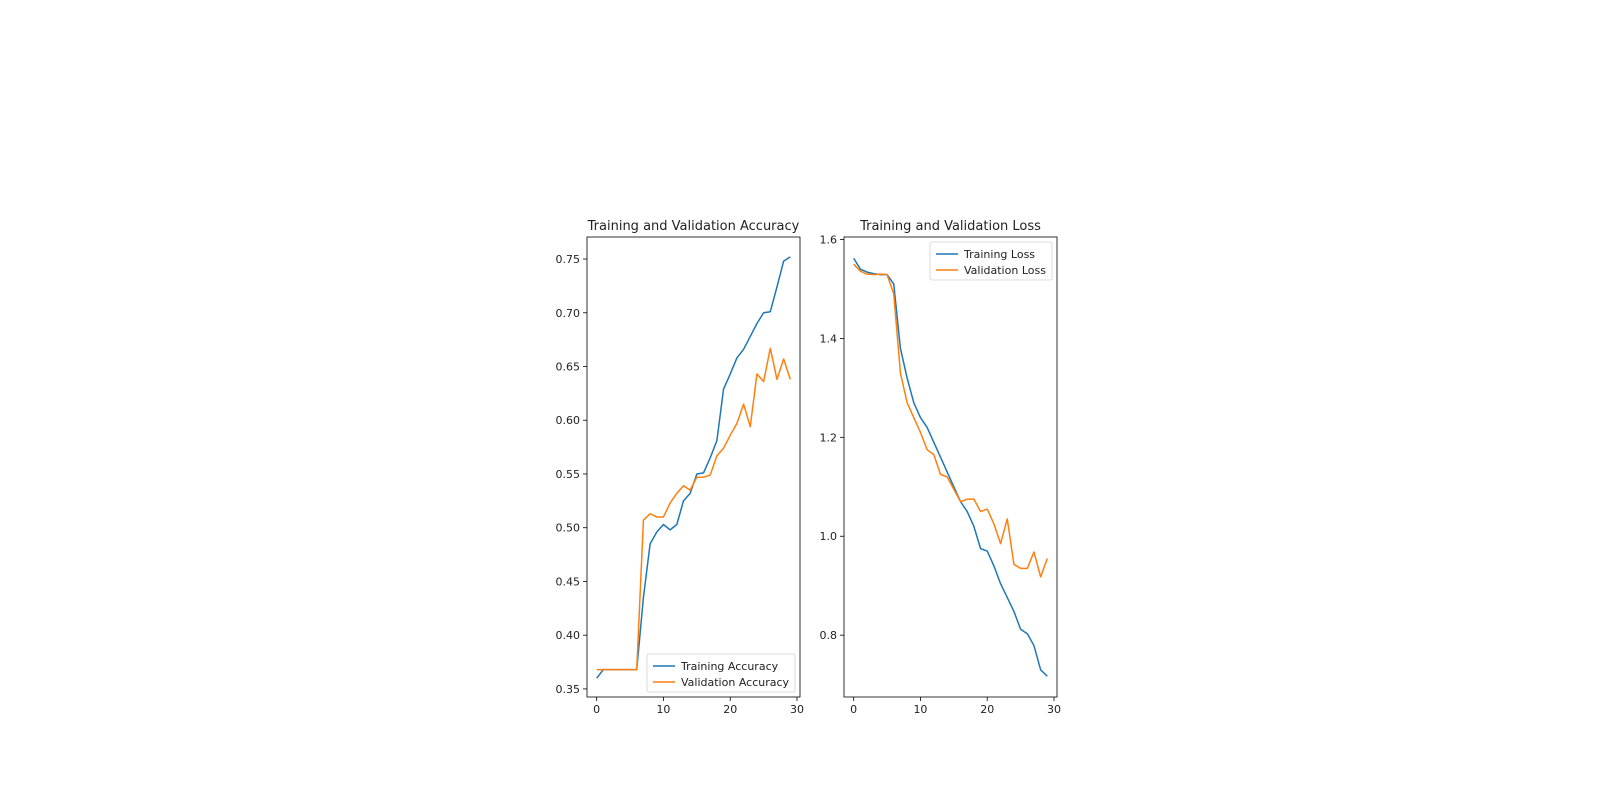 This screenshot has width=1600, height=800. What do you see at coordinates (829, 338) in the screenshot?
I see `y-tick-label: 1.4` at bounding box center [829, 338].